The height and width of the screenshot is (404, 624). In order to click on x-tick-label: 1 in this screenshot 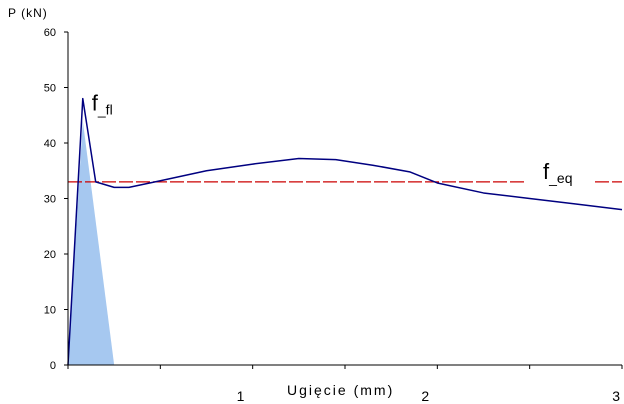, I will do `click(241, 396)`.